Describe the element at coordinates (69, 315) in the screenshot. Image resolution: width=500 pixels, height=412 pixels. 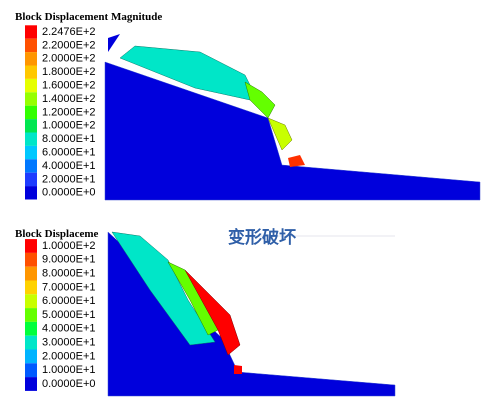
I see `legend-label: 5.0000E+1` at that location.